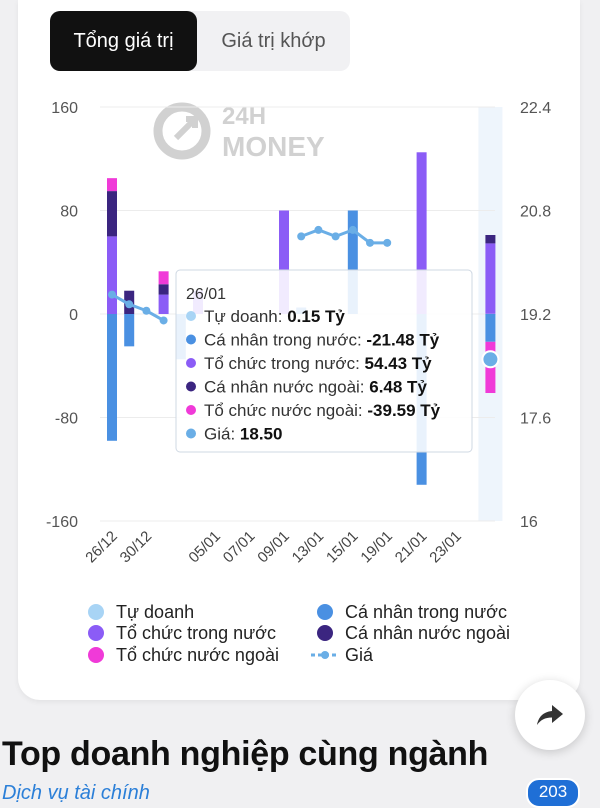  What do you see at coordinates (308, 547) in the screenshot?
I see `x-tick-label: 13/01` at bounding box center [308, 547].